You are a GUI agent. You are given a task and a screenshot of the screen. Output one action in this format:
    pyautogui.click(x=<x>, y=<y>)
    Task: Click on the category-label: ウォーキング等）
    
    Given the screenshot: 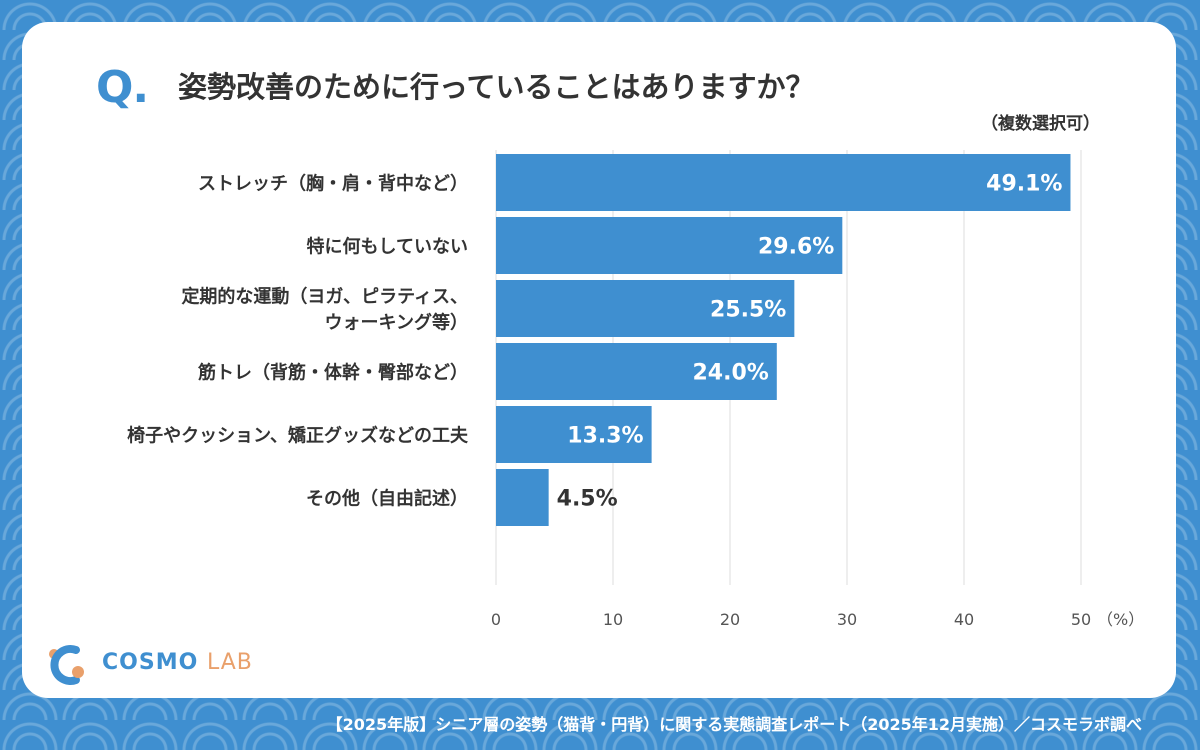 What is the action you would take?
    pyautogui.click(x=396, y=323)
    